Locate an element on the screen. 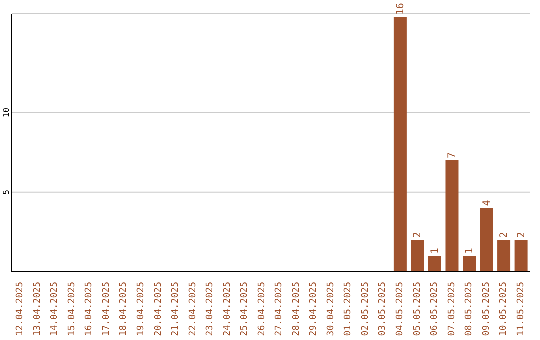  x-tick-label: 05.05.2025 is located at coordinates (417, 309).